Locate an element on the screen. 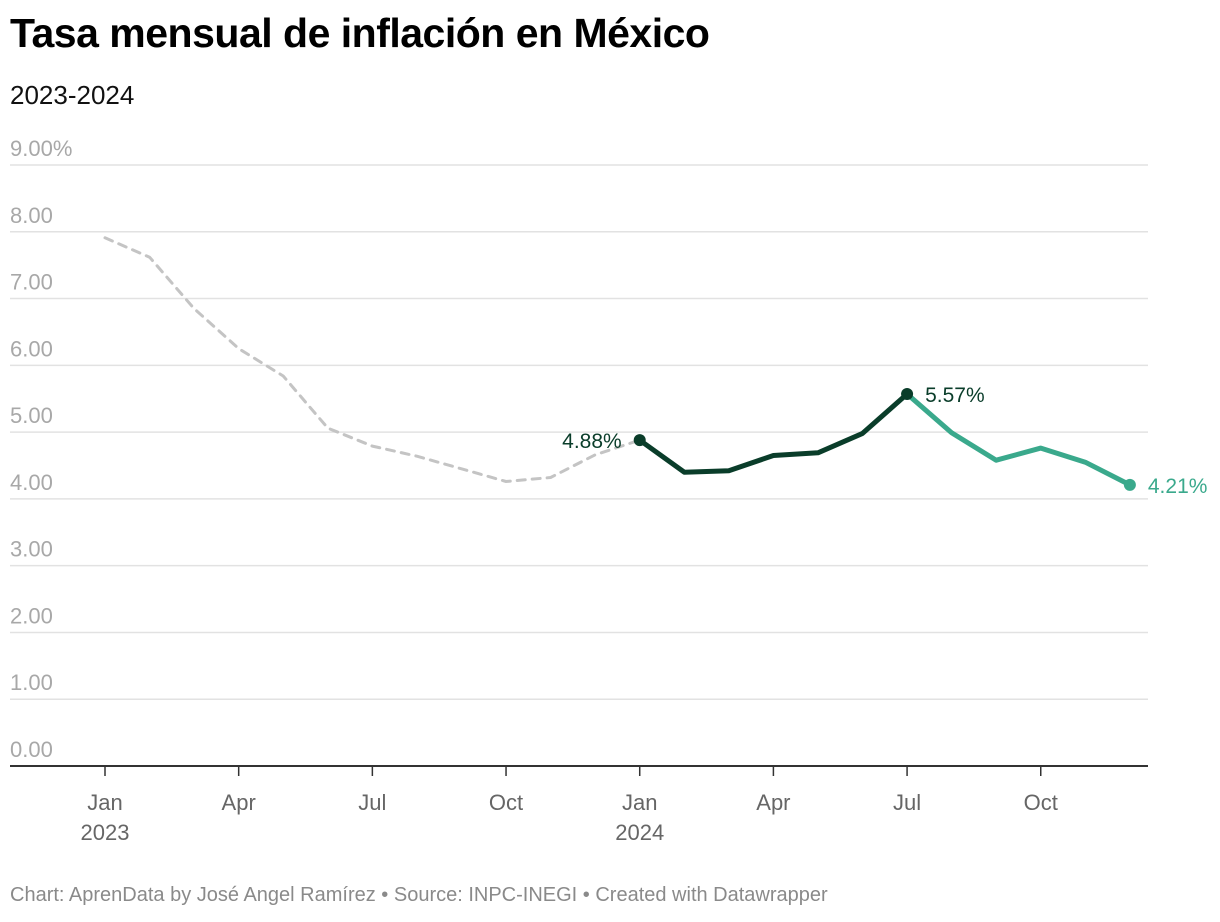 Image resolution: width=1220 pixels, height=922 pixels. x-axis: Jan 2023 Apr Jul Oct Jan 2024 Apr Jul Oct is located at coordinates (579, 805).